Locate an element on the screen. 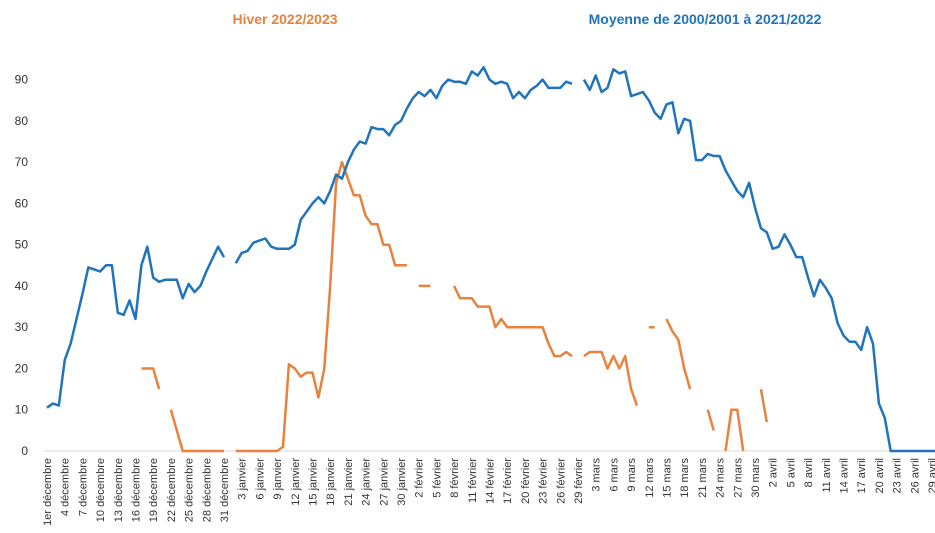 Image resolution: width=935 pixels, height=533 pixels. x-tick-label: 21 janvier is located at coordinates (349, 482).